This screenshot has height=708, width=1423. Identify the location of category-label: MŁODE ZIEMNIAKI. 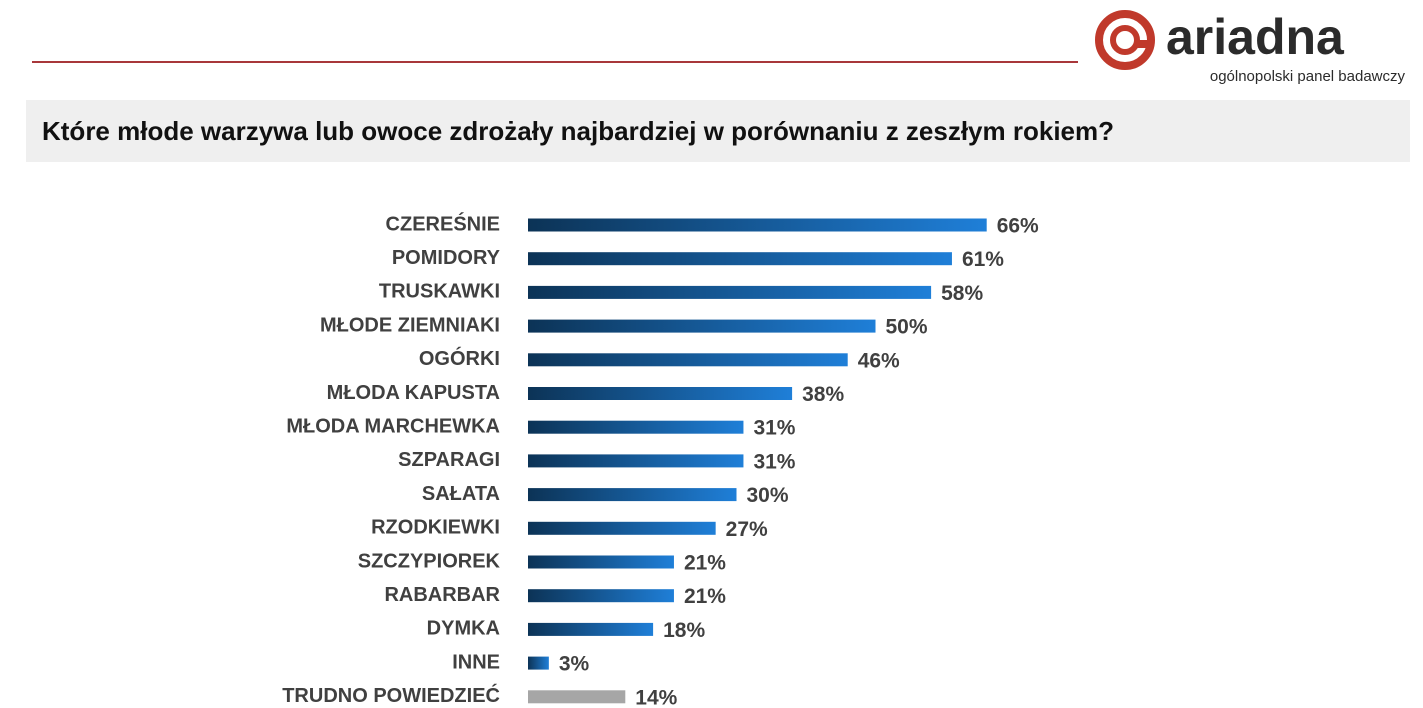
(410, 325).